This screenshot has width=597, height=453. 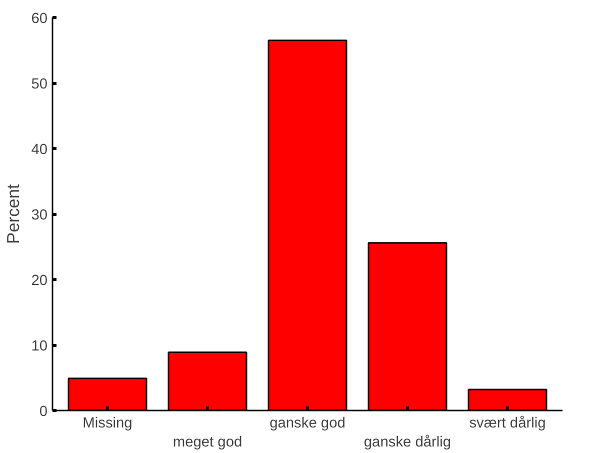 I want to click on x-tick-label: ganske god, so click(x=308, y=424).